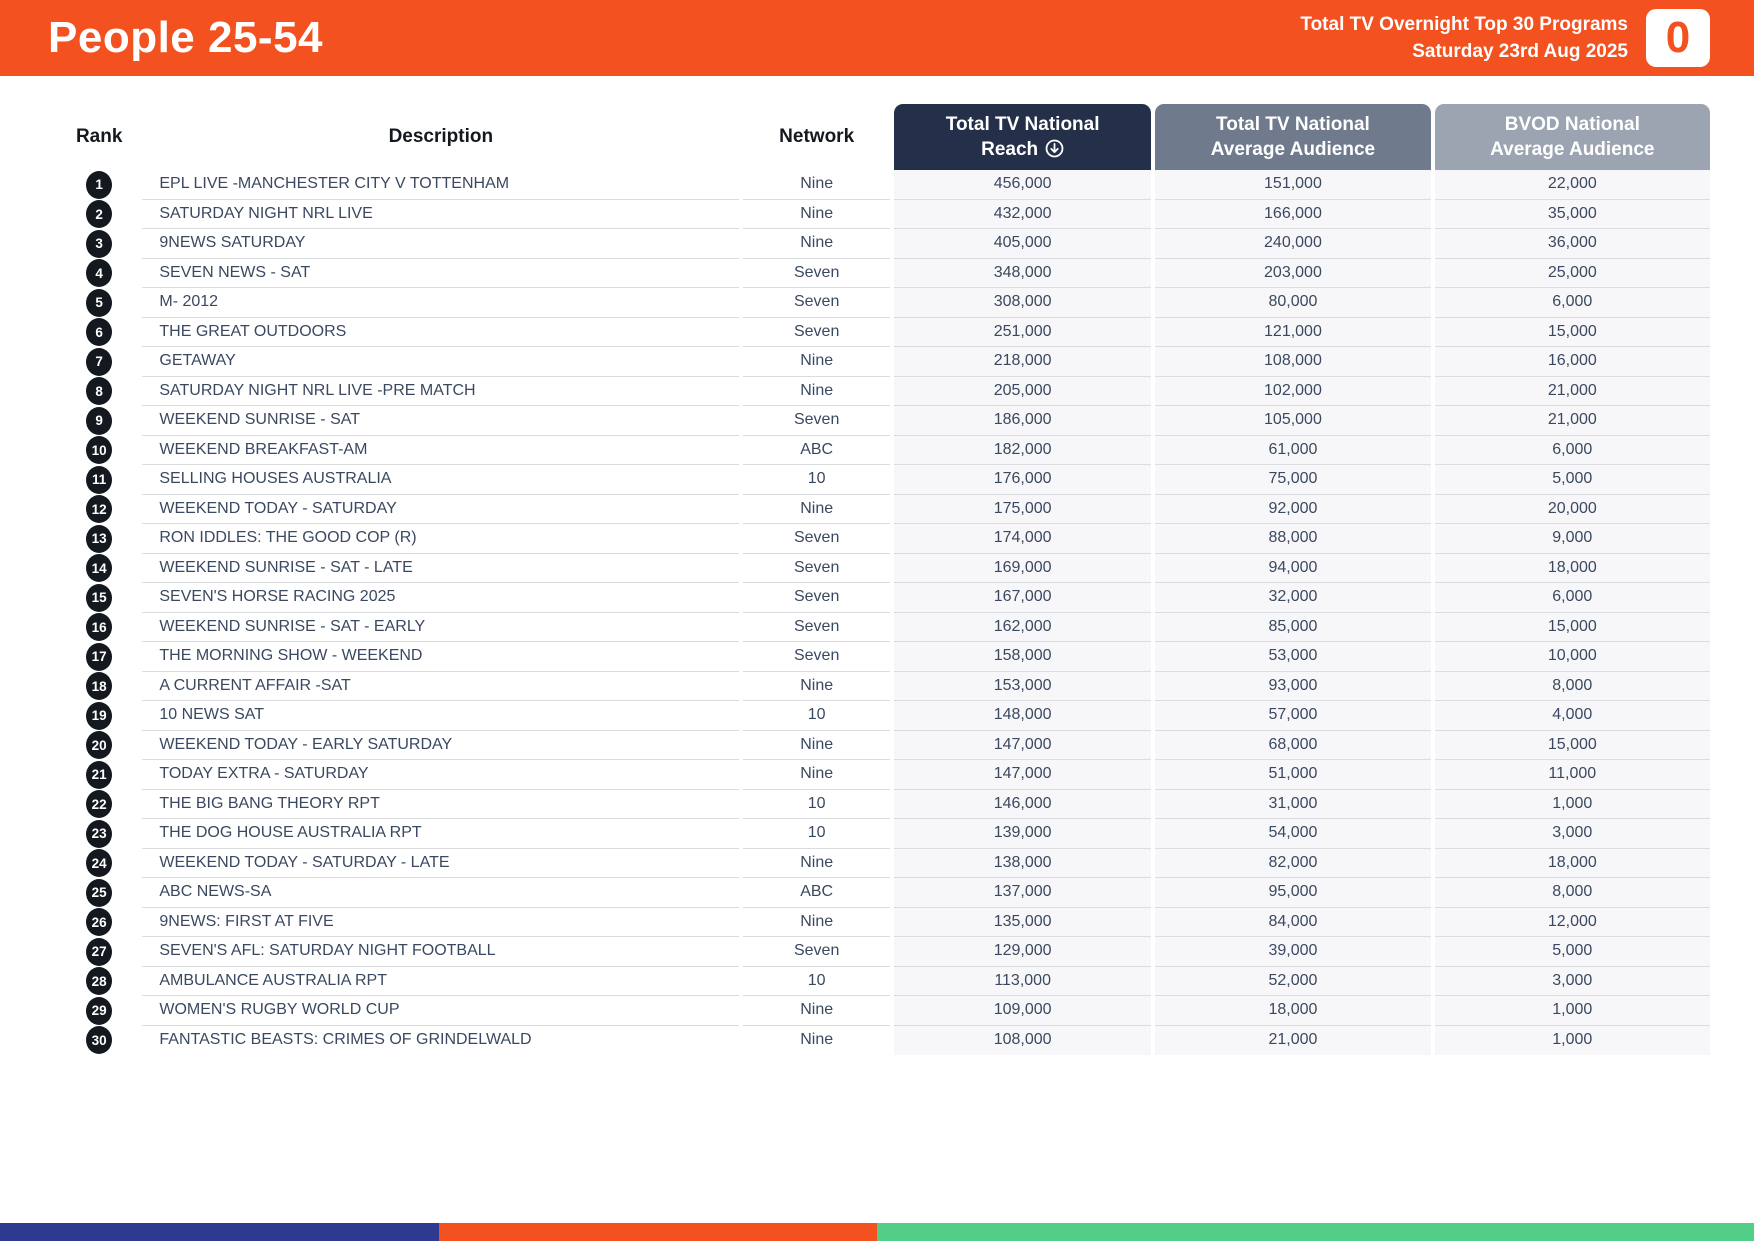  What do you see at coordinates (1054, 148) in the screenshot?
I see `sort-descending-icon` at bounding box center [1054, 148].